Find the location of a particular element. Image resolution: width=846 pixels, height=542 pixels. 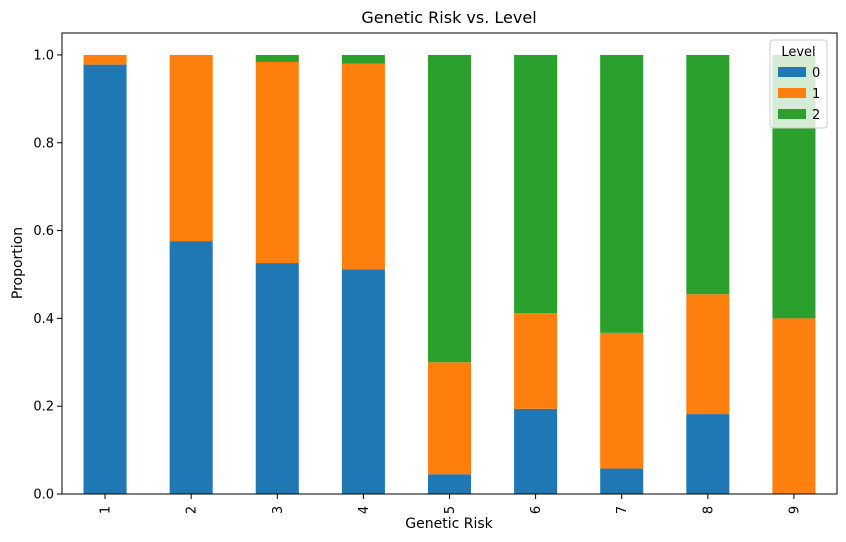

legend-label-level-0: 0 is located at coordinates (816, 73).